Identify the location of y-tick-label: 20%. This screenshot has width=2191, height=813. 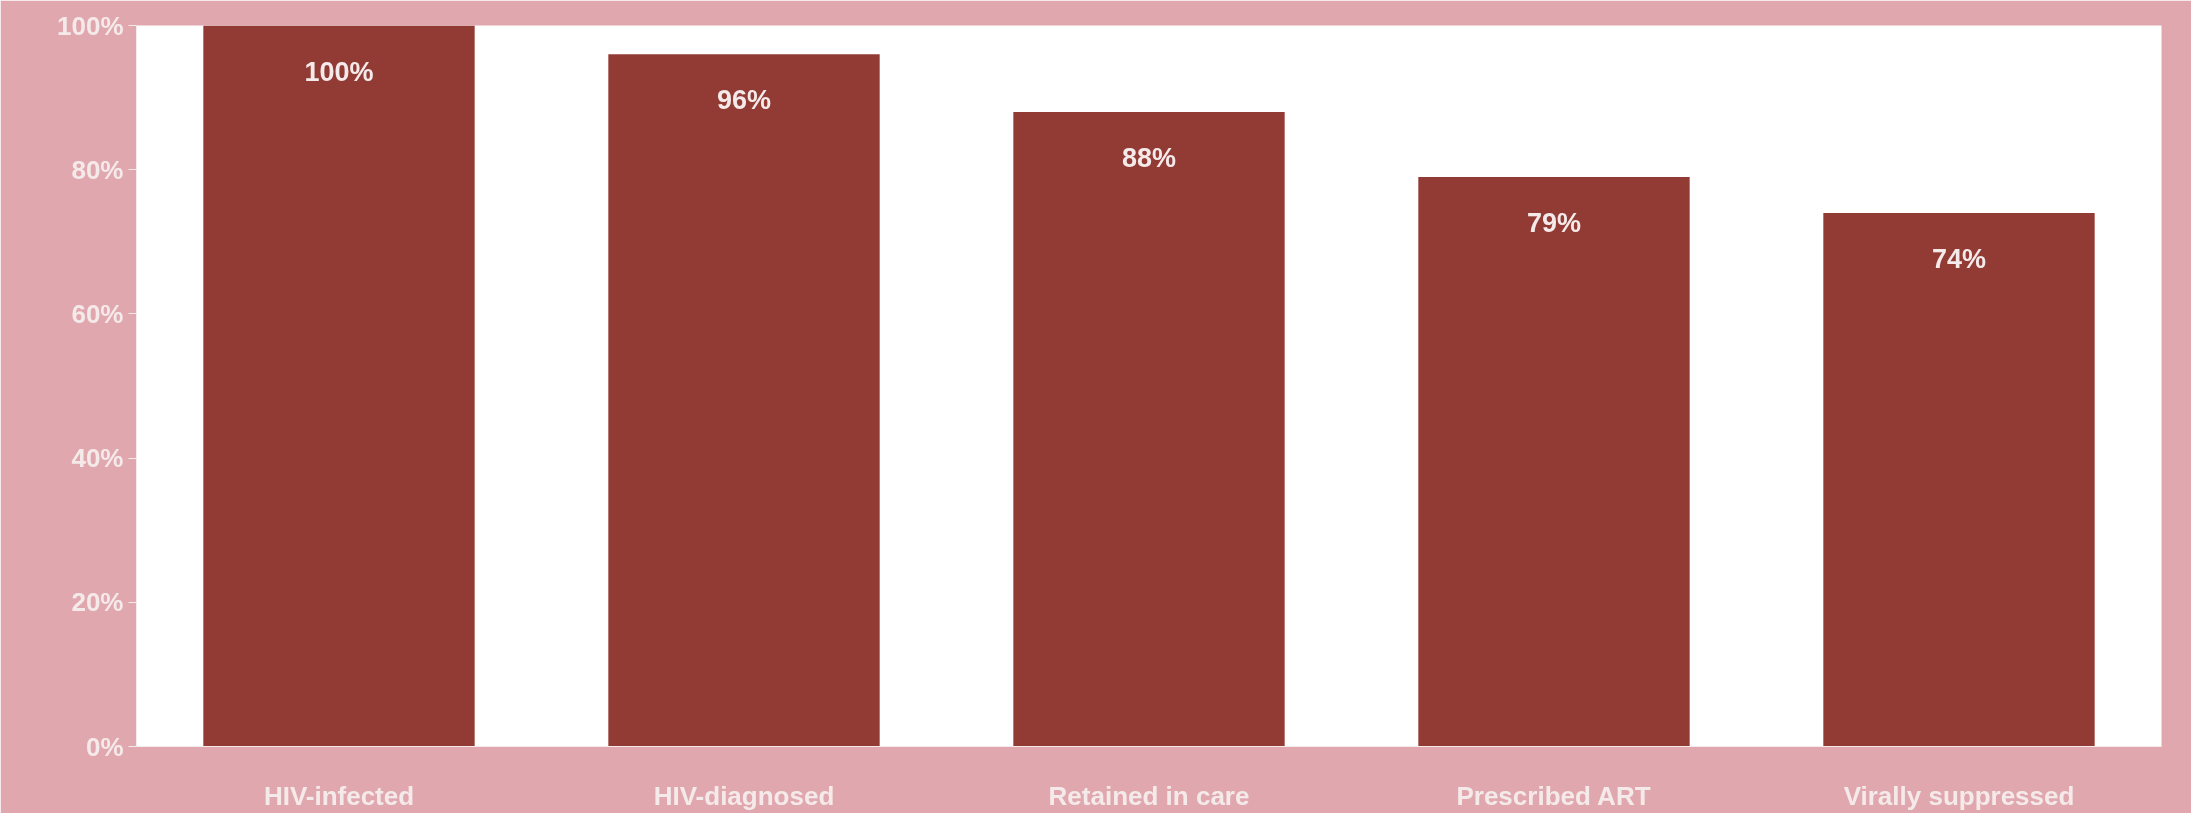
(97, 602).